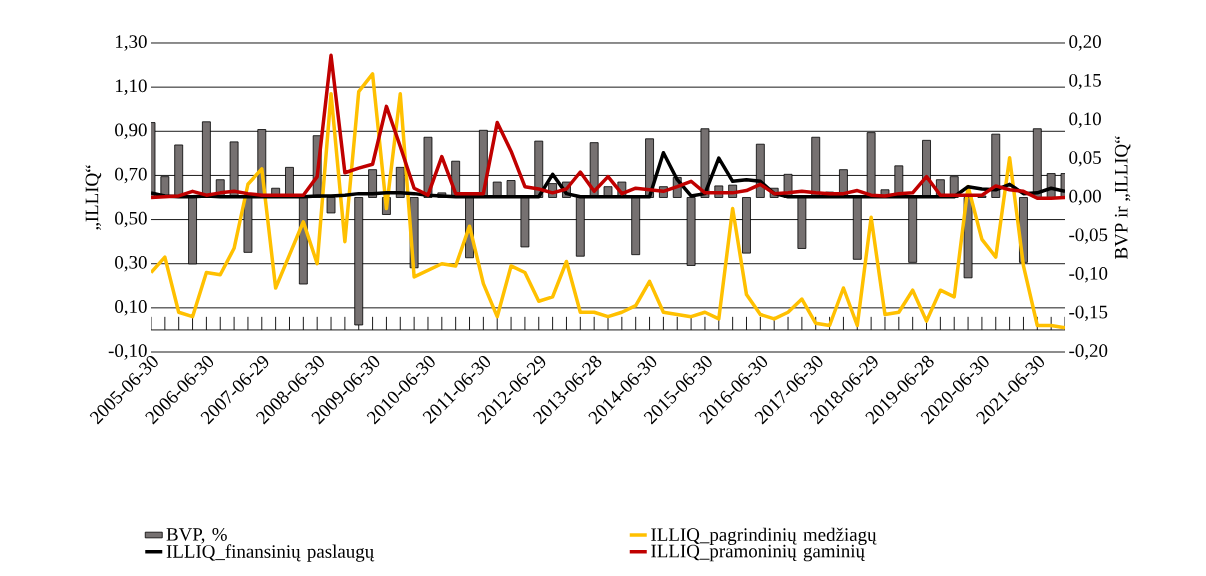  What do you see at coordinates (131, 131) in the screenshot?
I see `y-tick-label: 0,90` at bounding box center [131, 131].